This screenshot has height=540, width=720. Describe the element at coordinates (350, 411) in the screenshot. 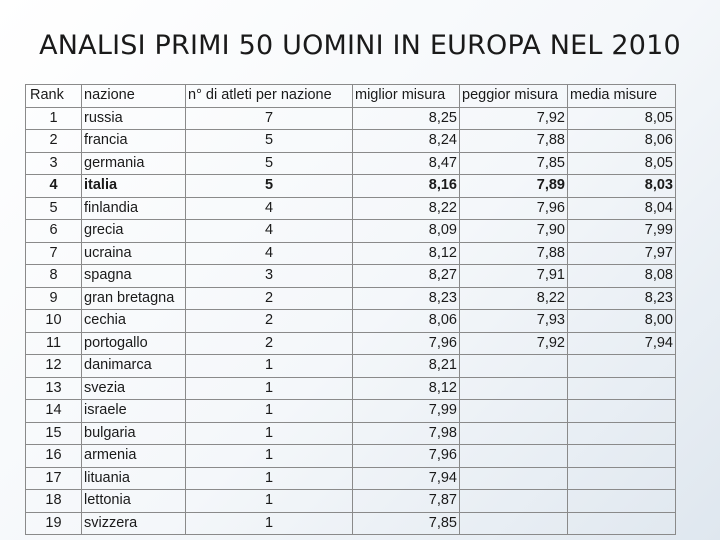

I see `table-row: 14 israele 1 7,99` at that location.